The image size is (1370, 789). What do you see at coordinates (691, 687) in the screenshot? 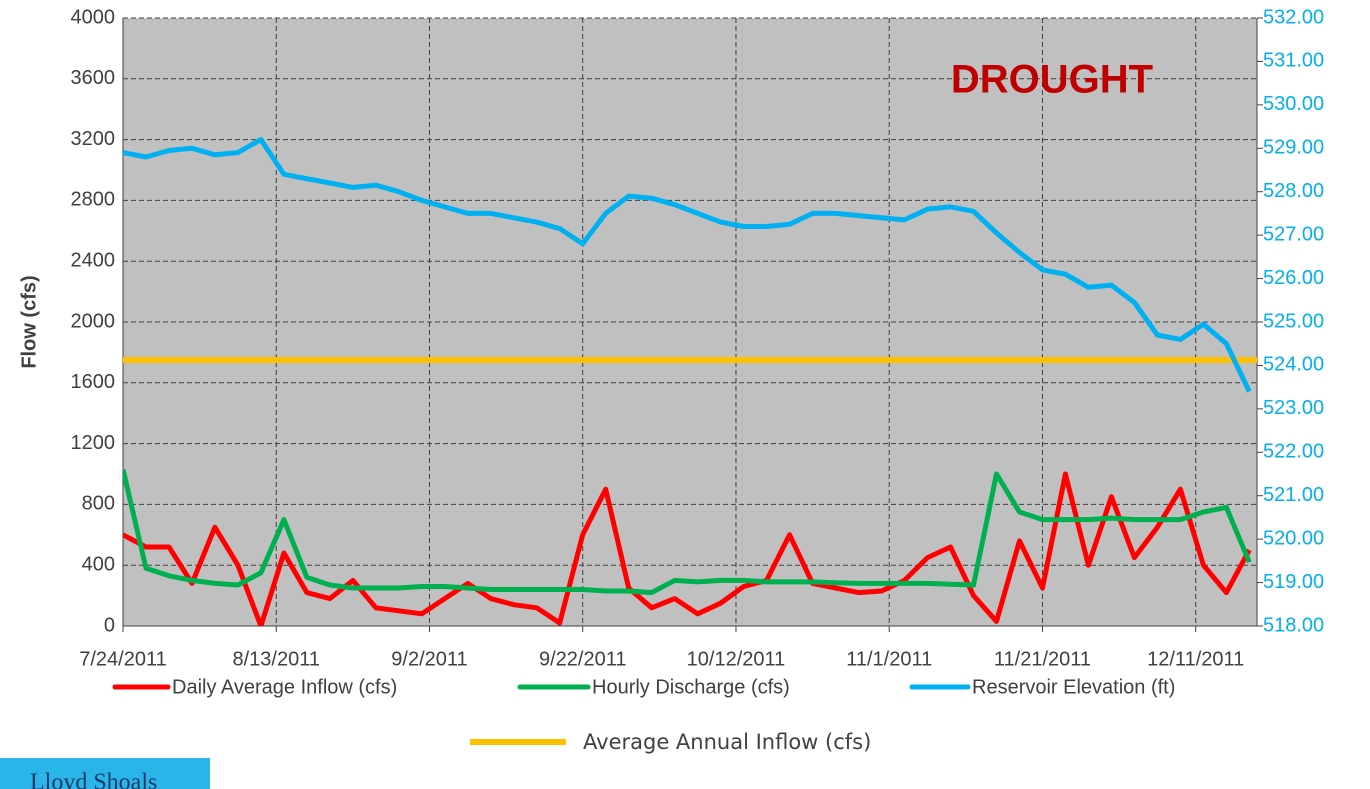
I see `legend-label: Hourly Discharge (cfs)` at bounding box center [691, 687].